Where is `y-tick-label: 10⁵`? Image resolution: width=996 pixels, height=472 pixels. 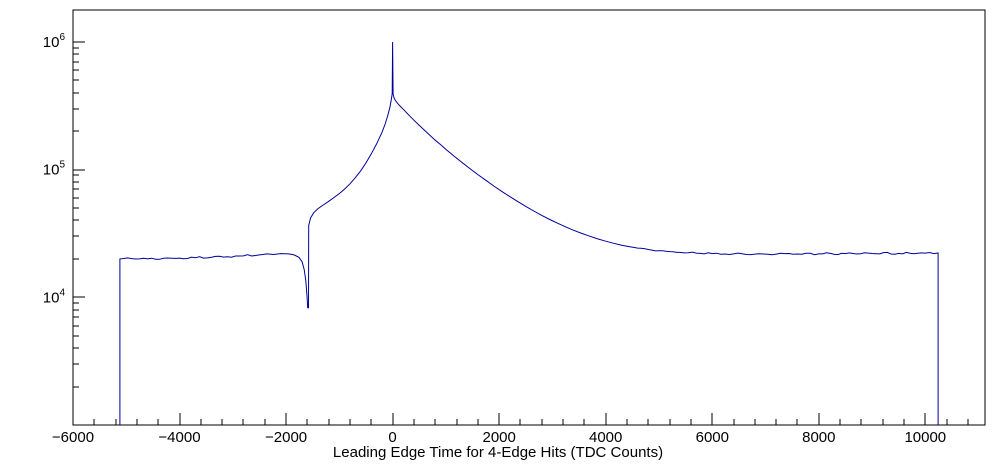
y-tick-label: 10⁵ is located at coordinates (54, 169).